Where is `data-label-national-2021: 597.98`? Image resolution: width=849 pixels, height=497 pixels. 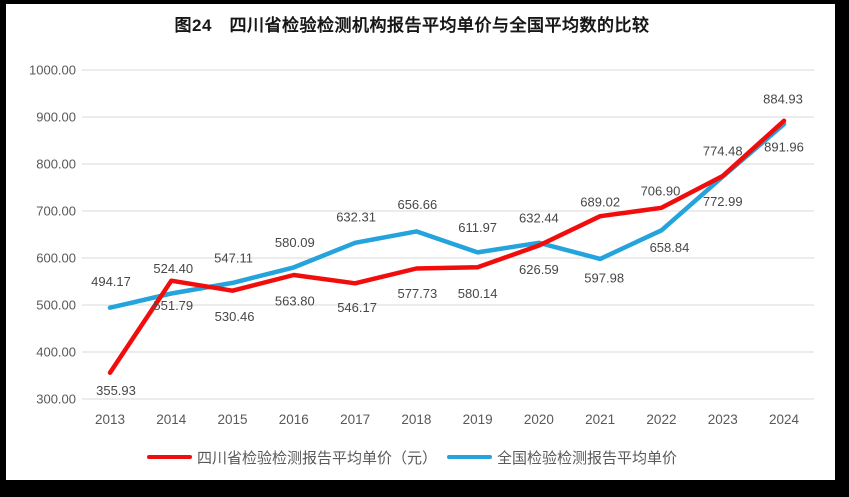 data-label-national-2021: 597.98 is located at coordinates (604, 277).